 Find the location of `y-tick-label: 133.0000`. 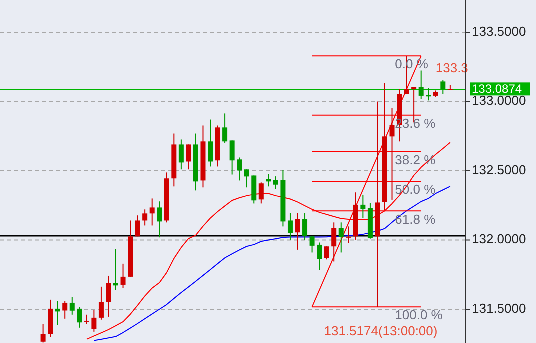

y-tick-label: 133.0000 is located at coordinates (499, 100).